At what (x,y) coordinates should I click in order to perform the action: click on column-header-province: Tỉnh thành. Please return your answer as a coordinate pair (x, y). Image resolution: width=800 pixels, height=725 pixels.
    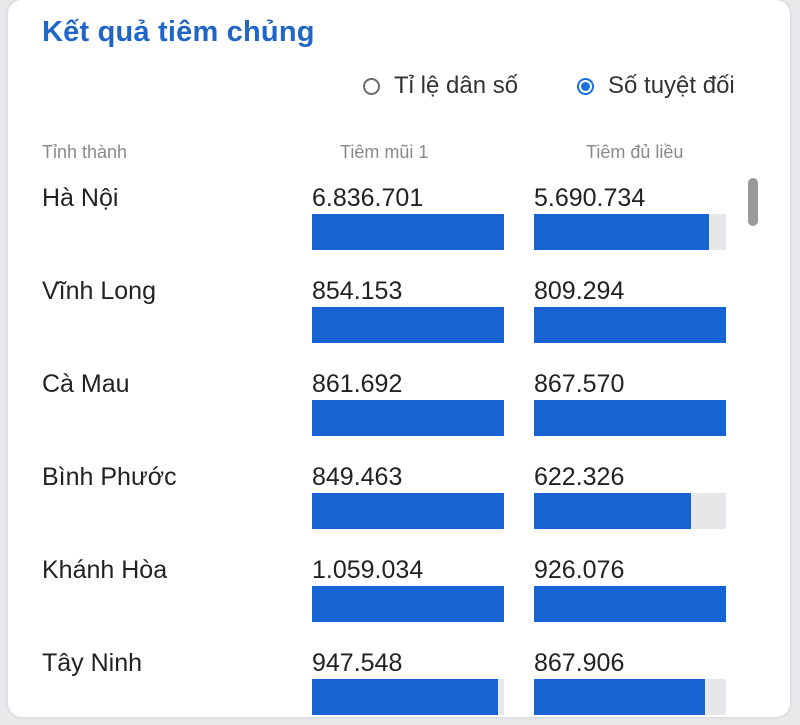
    Looking at the image, I should click on (85, 152).